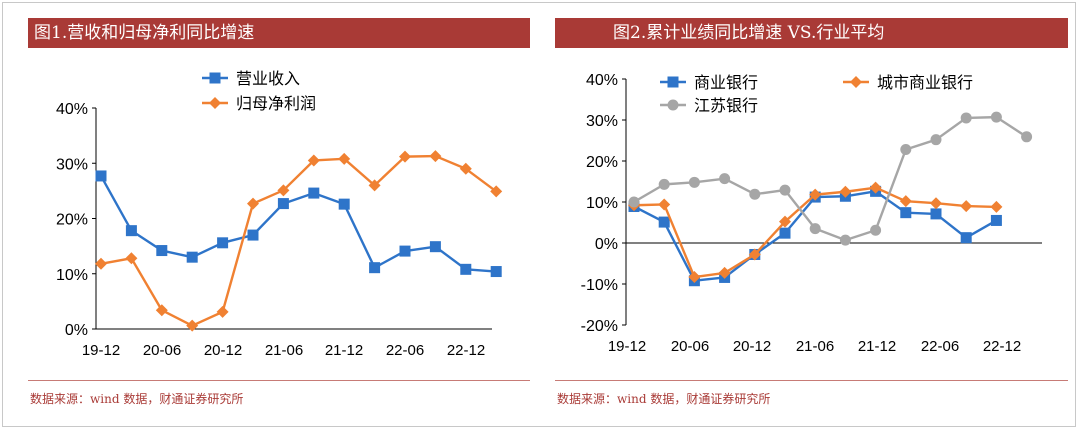 This screenshot has height=431, width=1080. I want to click on legend-label: 营业收入, so click(268, 79).